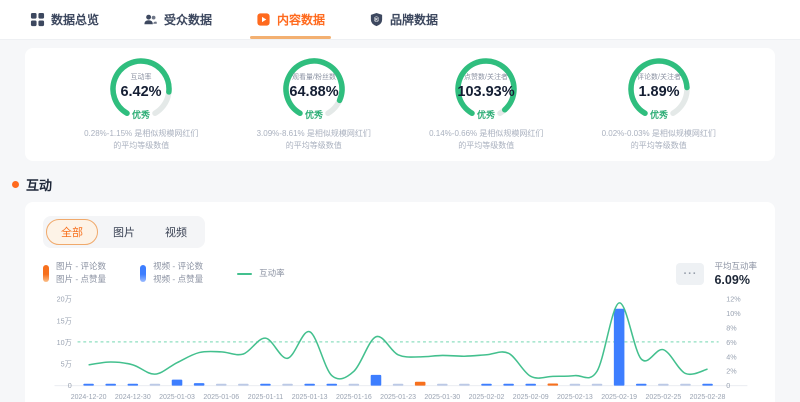 Image resolution: width=800 pixels, height=402 pixels. Describe the element at coordinates (733, 313) in the screenshot. I see `svg-text: 10%` at that location.